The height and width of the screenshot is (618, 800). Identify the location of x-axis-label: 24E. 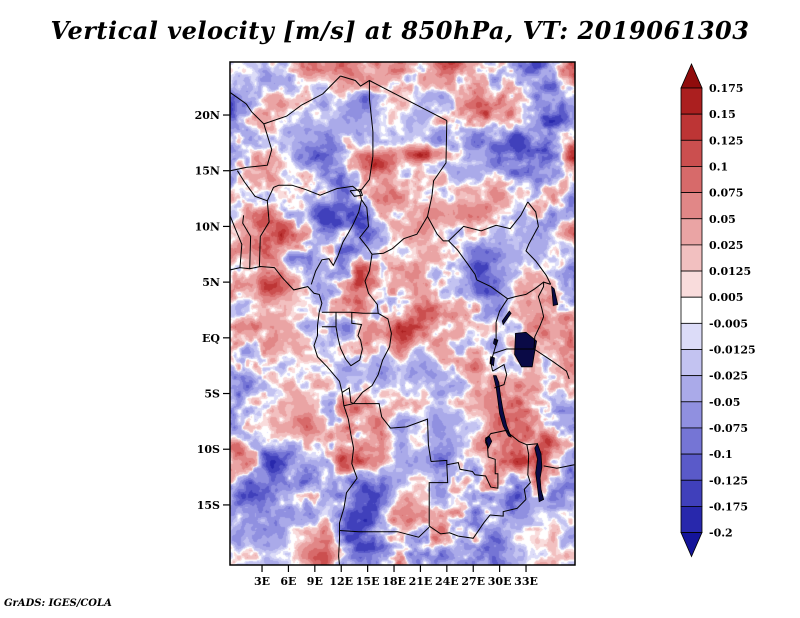
(447, 581).